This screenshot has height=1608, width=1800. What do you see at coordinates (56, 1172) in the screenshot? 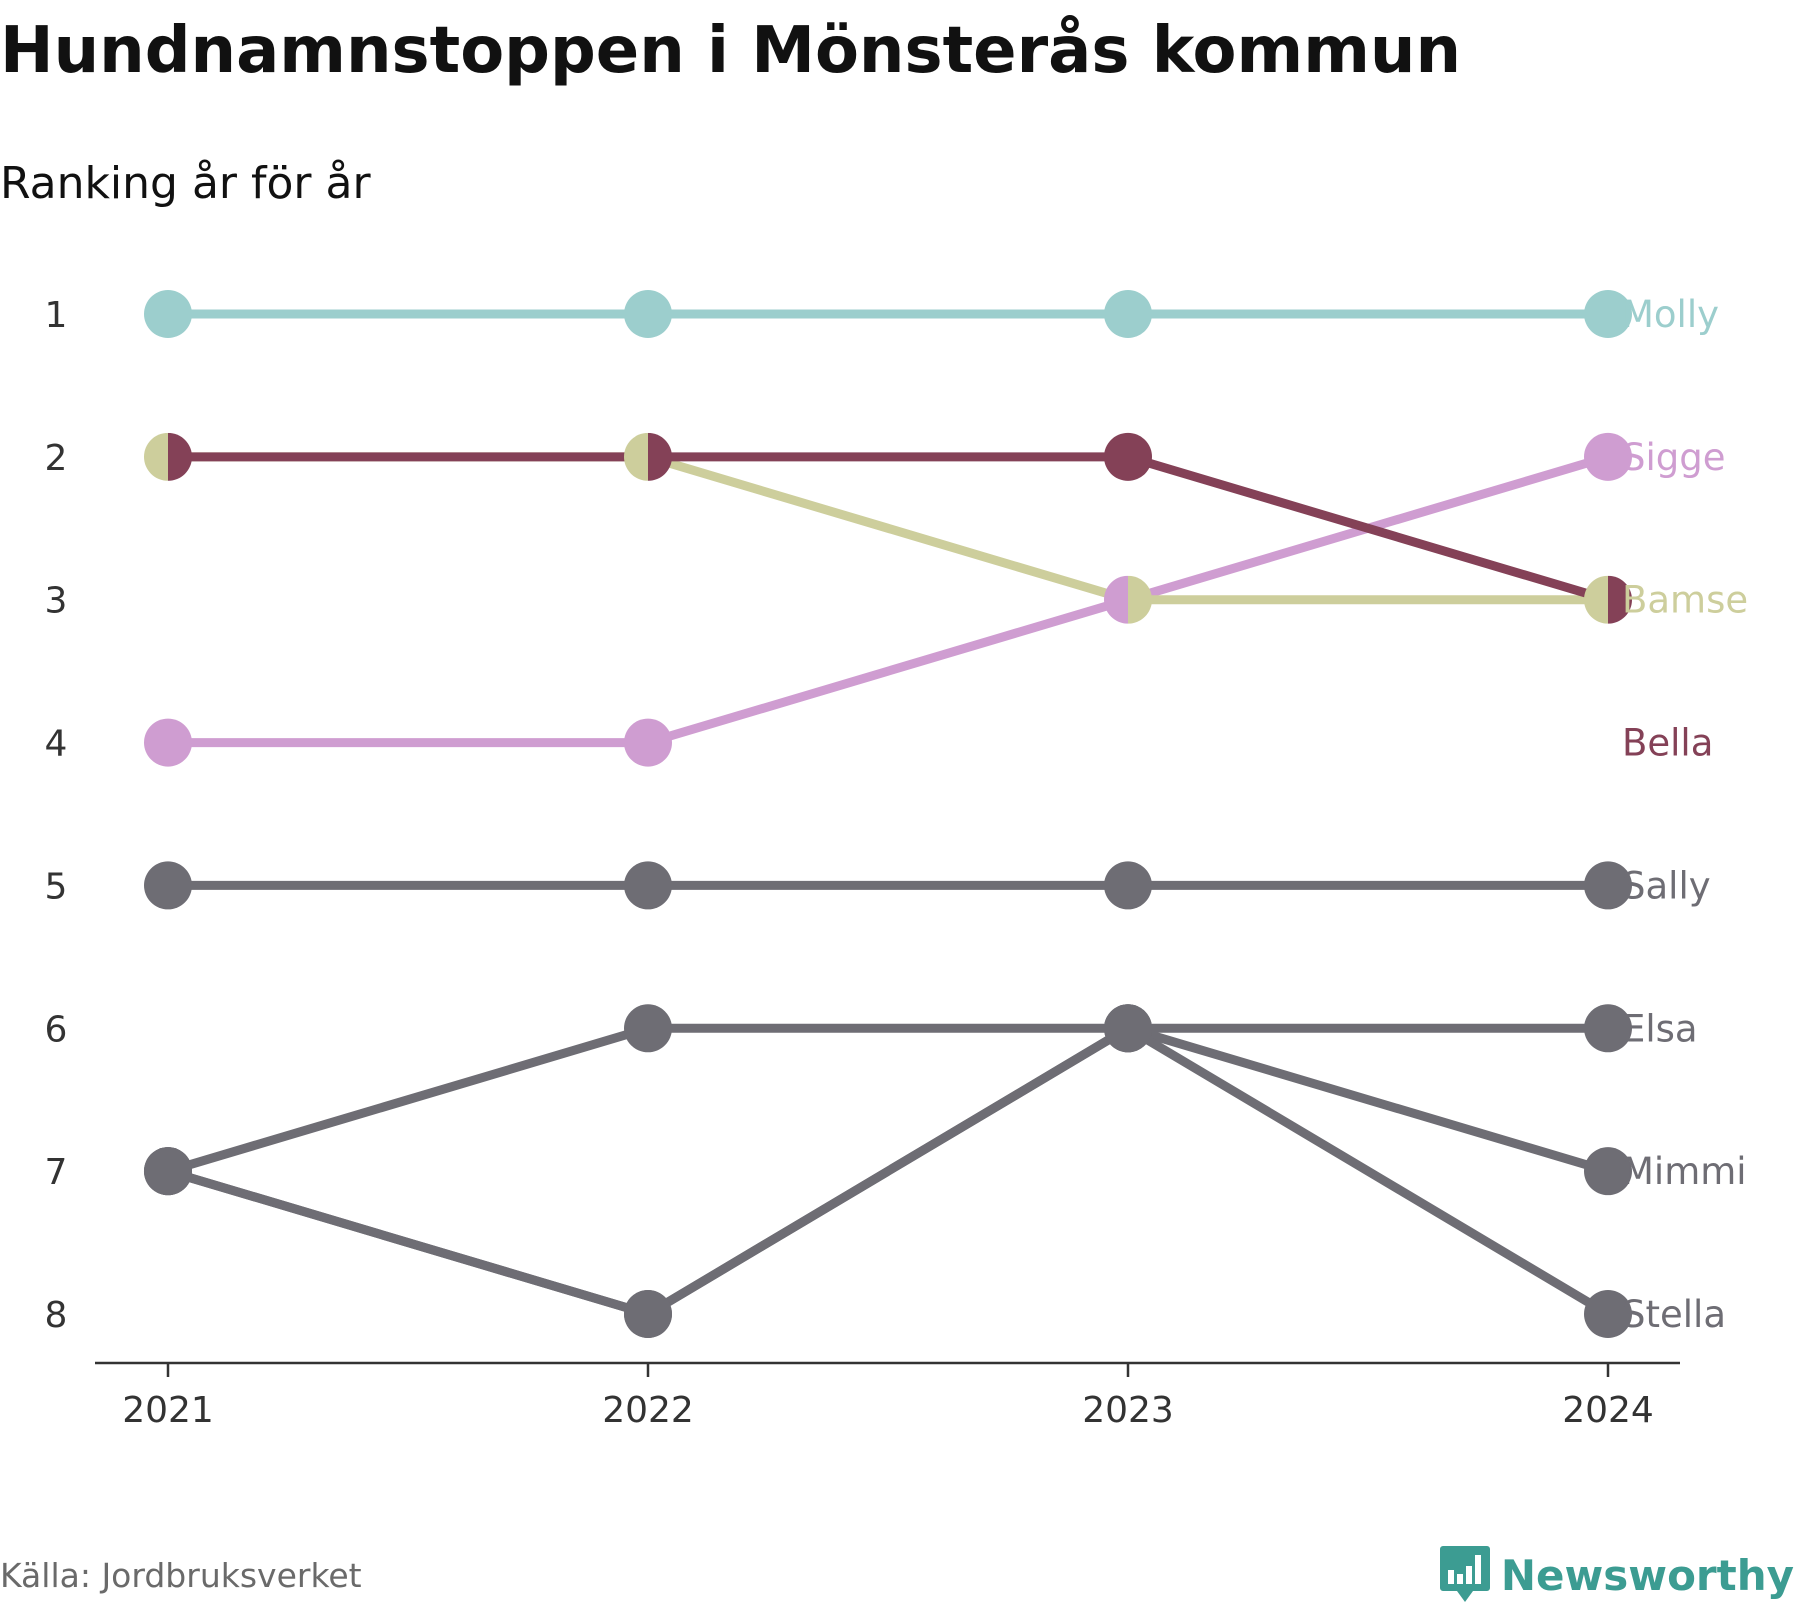
I see `y-tick-label-7: 7` at bounding box center [56, 1172].